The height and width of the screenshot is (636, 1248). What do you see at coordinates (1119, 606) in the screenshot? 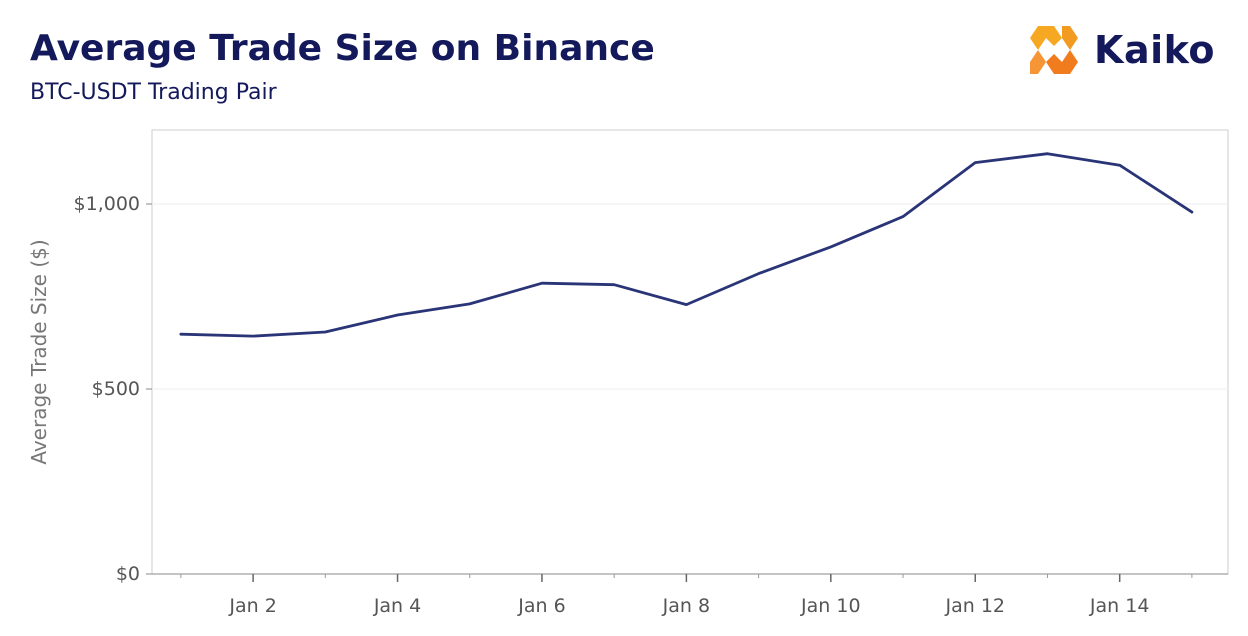
I see `x-tick-label: Jan 14` at bounding box center [1119, 606].